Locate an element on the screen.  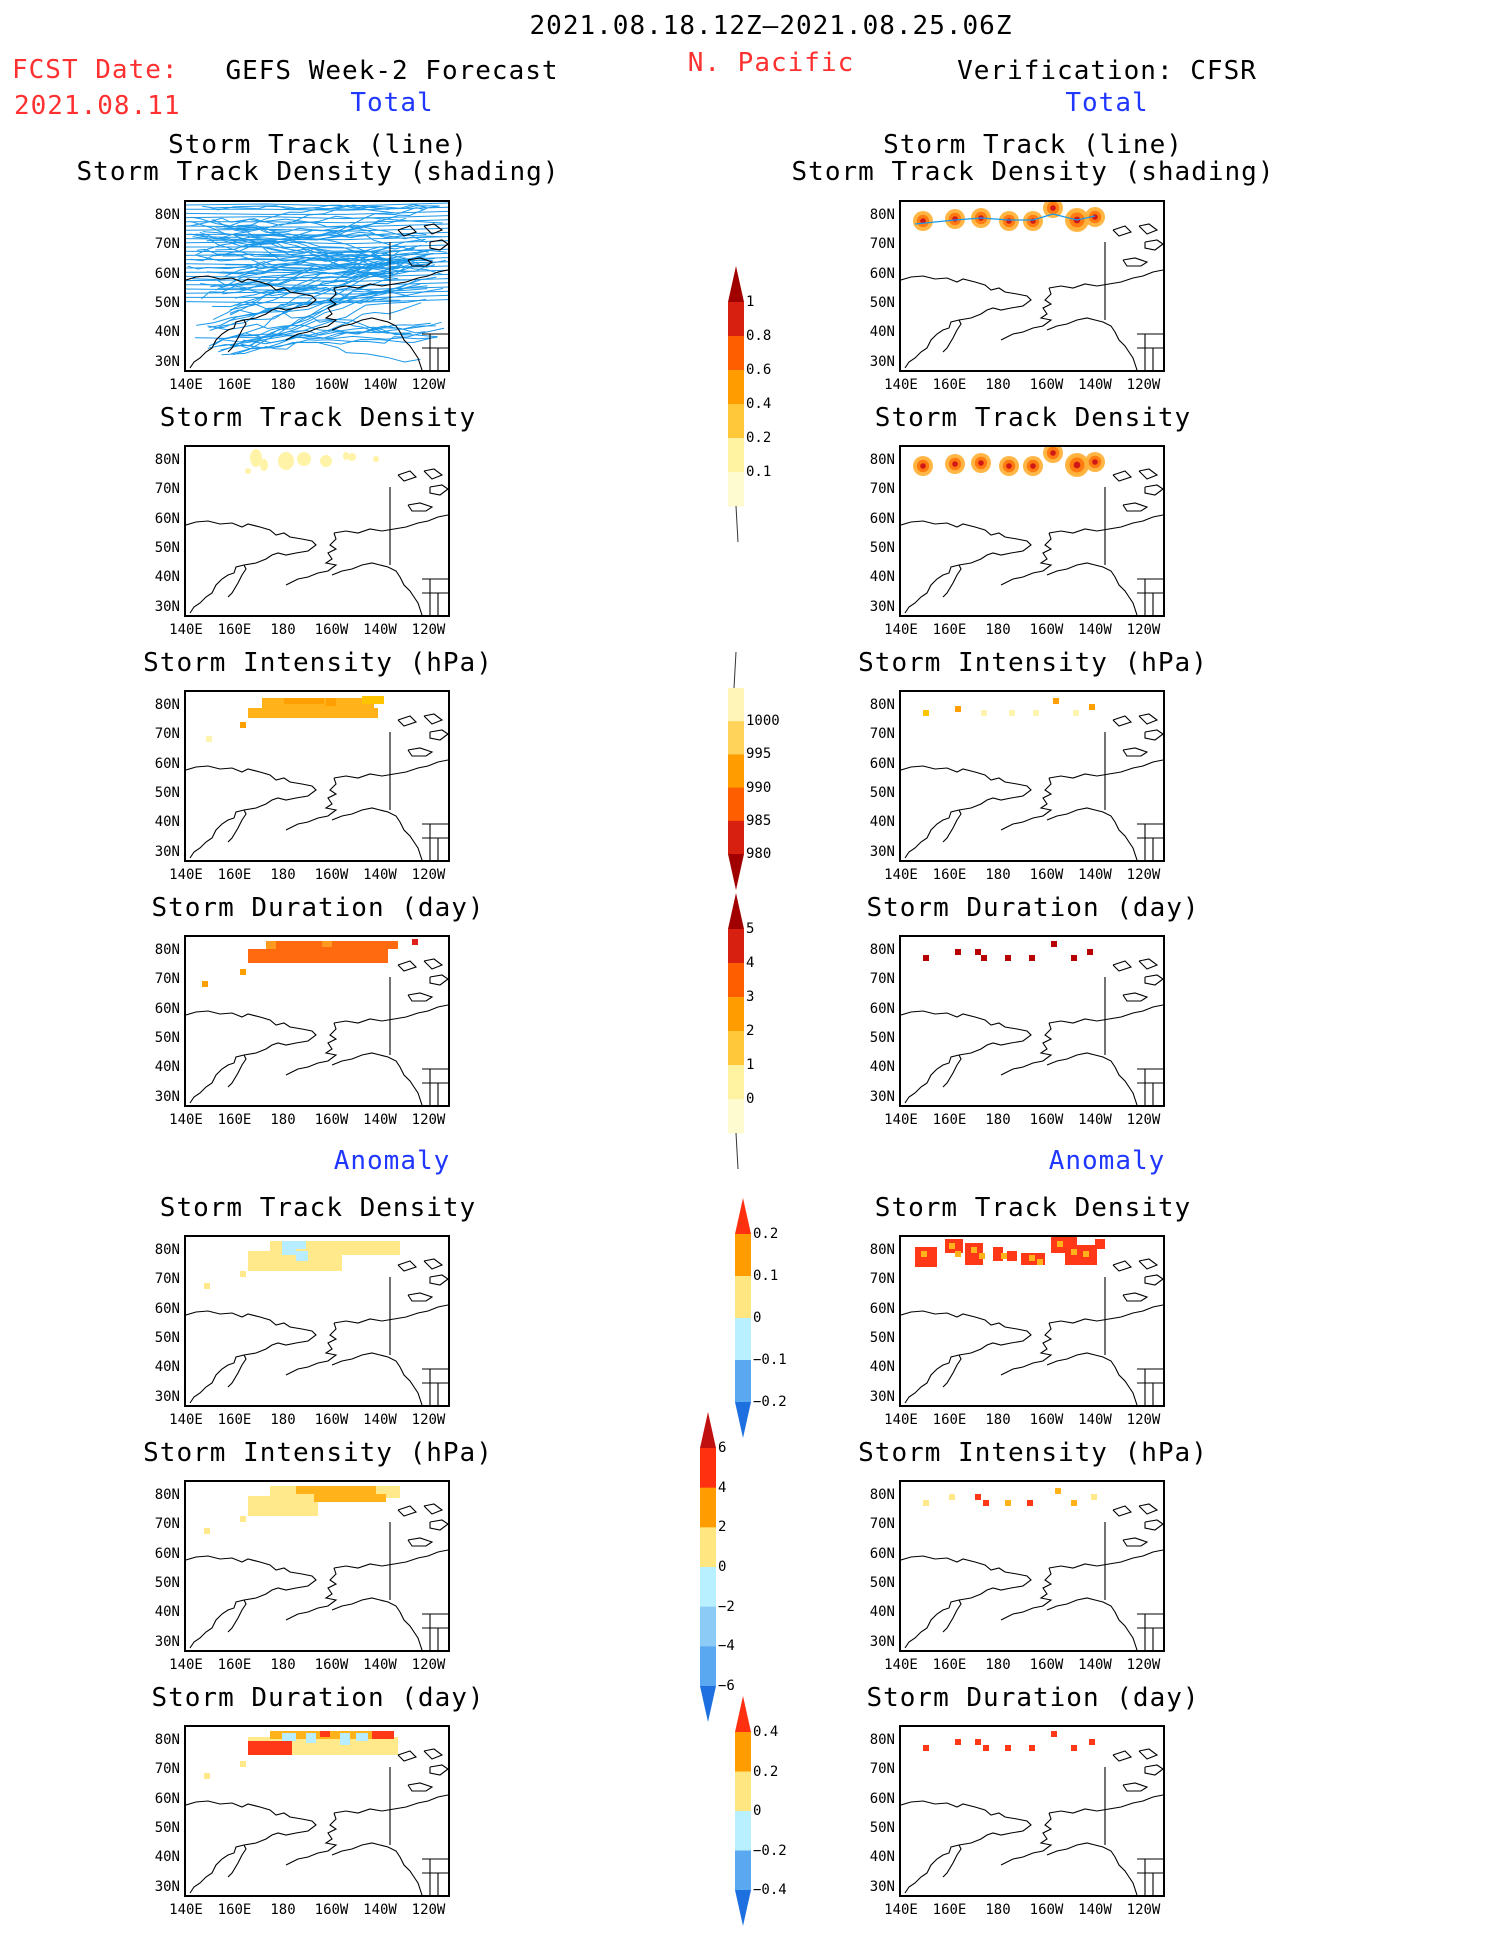
fcst-date-label: FCST Date: is located at coordinates (95, 70).